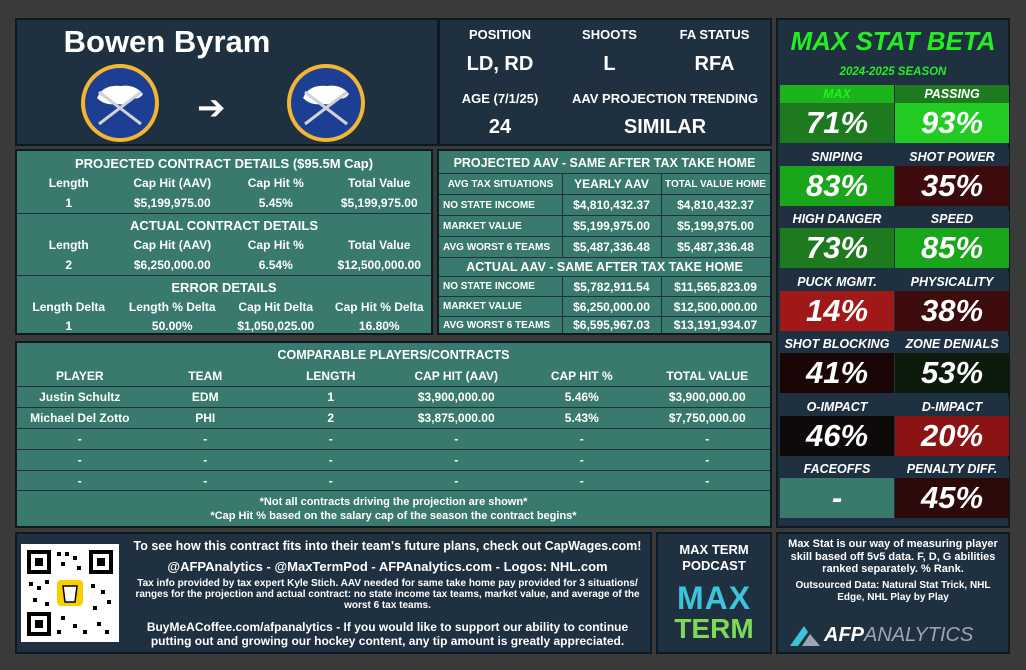 The image size is (1026, 670). I want to click on sabres-logo-from, so click(120, 103).